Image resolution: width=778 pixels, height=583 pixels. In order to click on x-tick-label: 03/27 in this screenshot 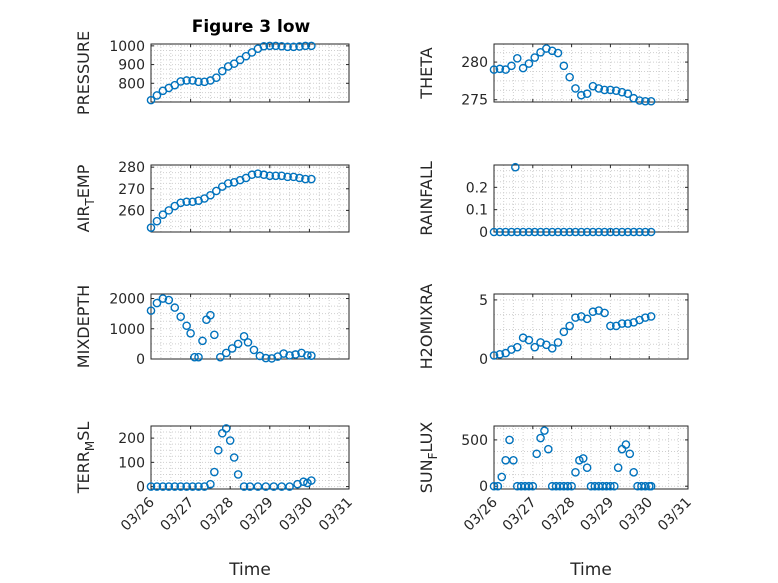, I will do `click(520, 515)`.